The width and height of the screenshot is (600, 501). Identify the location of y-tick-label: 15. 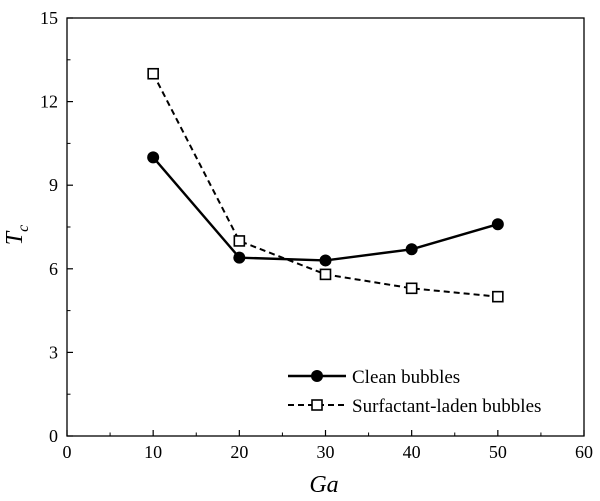
(49, 18).